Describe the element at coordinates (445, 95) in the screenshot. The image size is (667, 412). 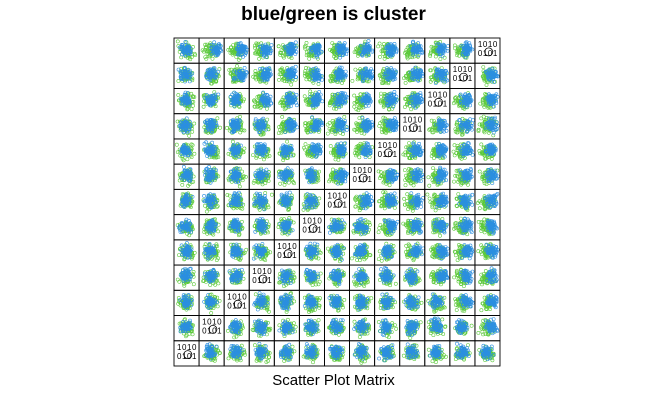
I see `diagonal-tick-label: 0` at that location.